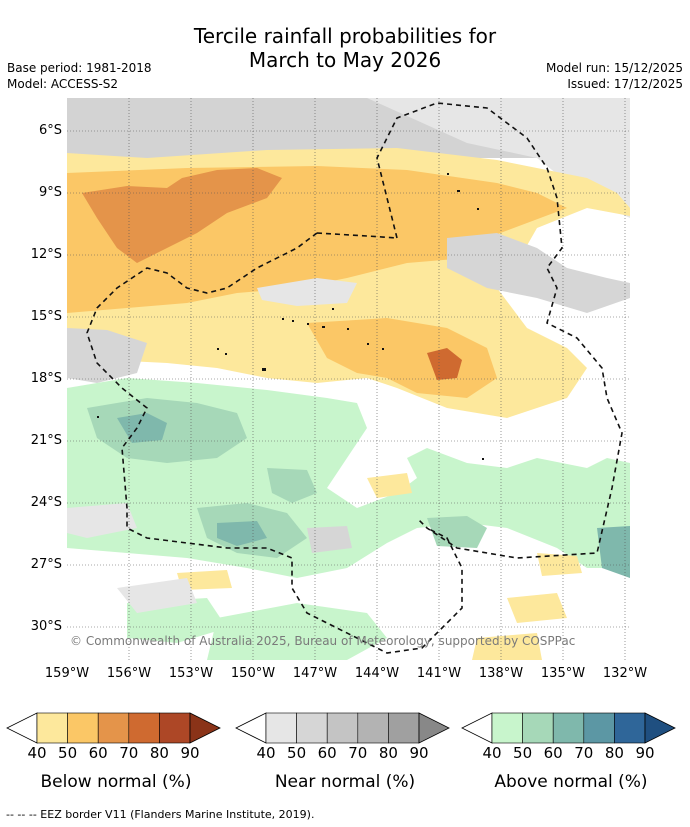 Image resolution: width=690 pixels, height=827 pixels. I want to click on model-label: Model: ACCESS-S2, so click(63, 84).